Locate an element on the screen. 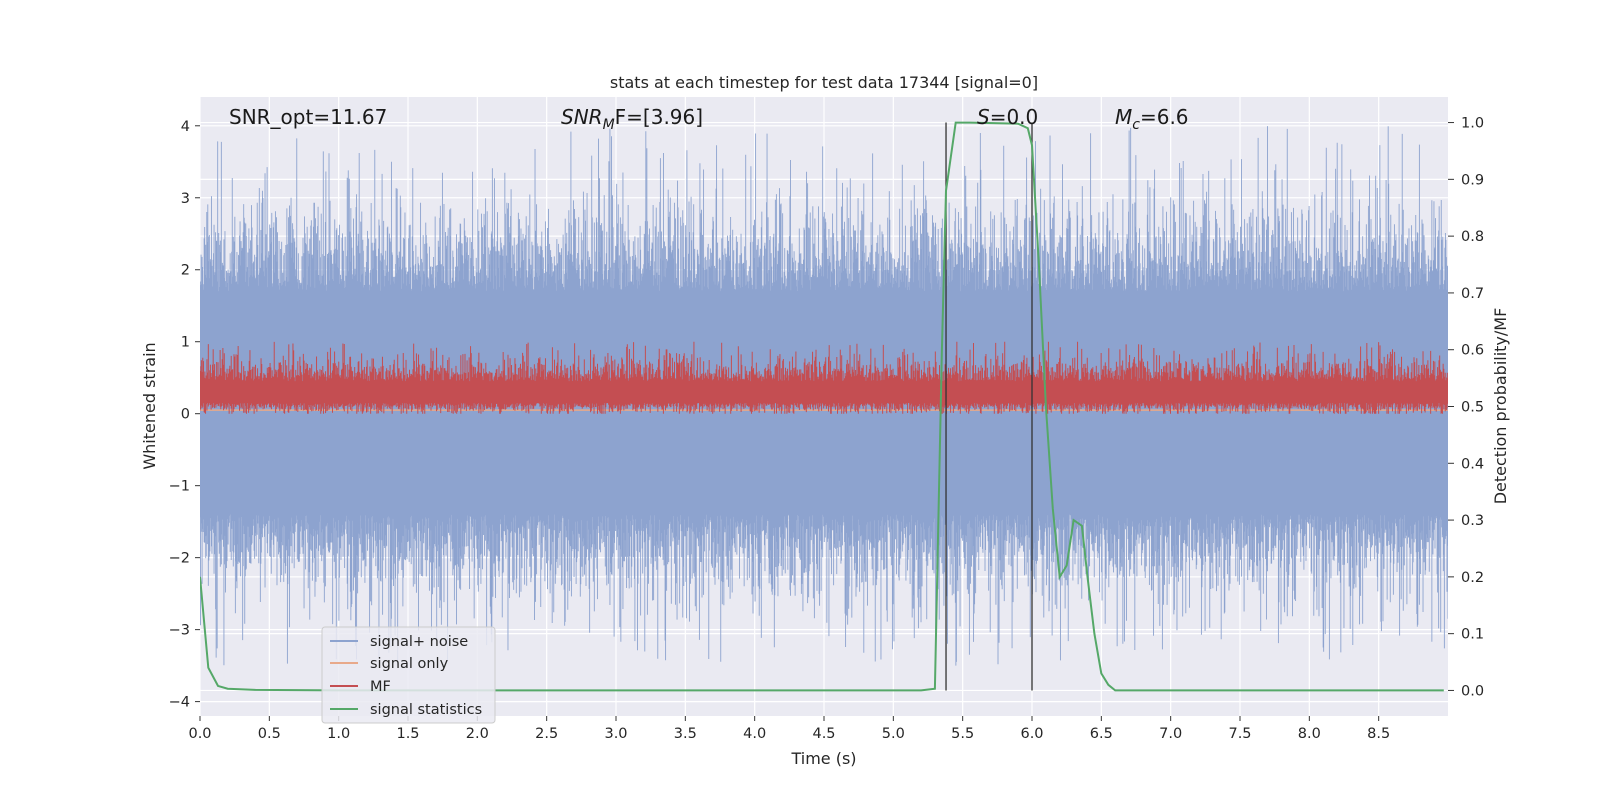 This screenshot has height=800, width=1600. y-right-tick-label-4: 0.4 is located at coordinates (1472, 464).